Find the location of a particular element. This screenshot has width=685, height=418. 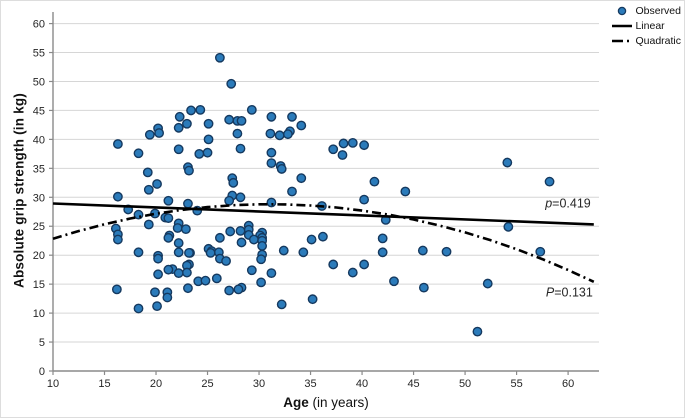

y-tick-label: 45 is located at coordinates (39, 111).